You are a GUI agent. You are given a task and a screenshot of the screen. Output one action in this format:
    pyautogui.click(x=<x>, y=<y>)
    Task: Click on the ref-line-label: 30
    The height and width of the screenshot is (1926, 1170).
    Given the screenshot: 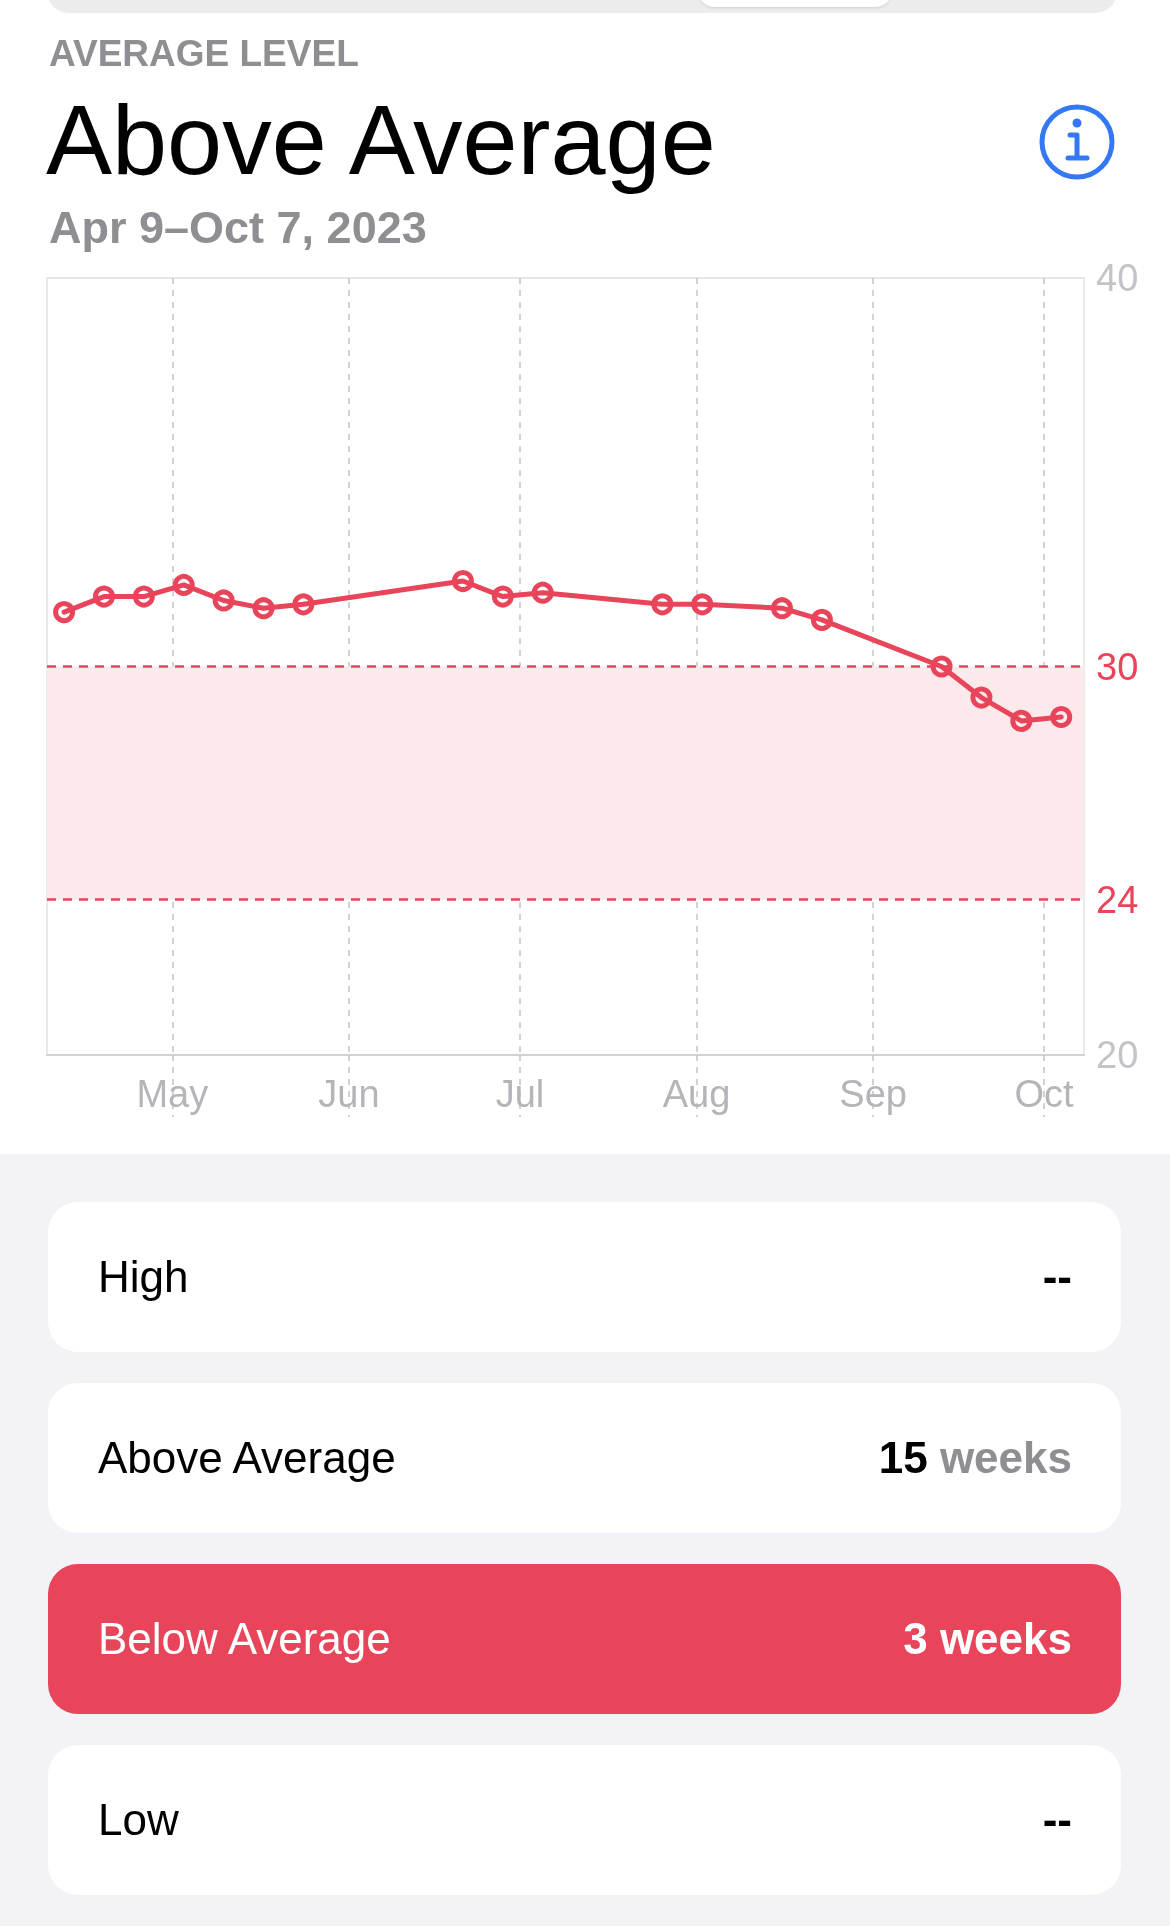 What is the action you would take?
    pyautogui.click(x=1117, y=666)
    